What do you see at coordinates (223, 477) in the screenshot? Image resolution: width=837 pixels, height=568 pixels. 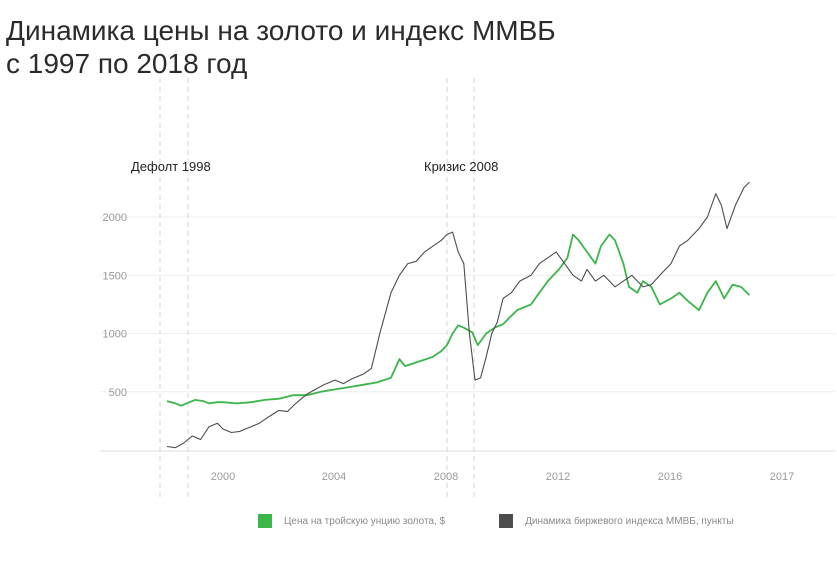 I see `x-tick-label-2000: 2000` at bounding box center [223, 477].